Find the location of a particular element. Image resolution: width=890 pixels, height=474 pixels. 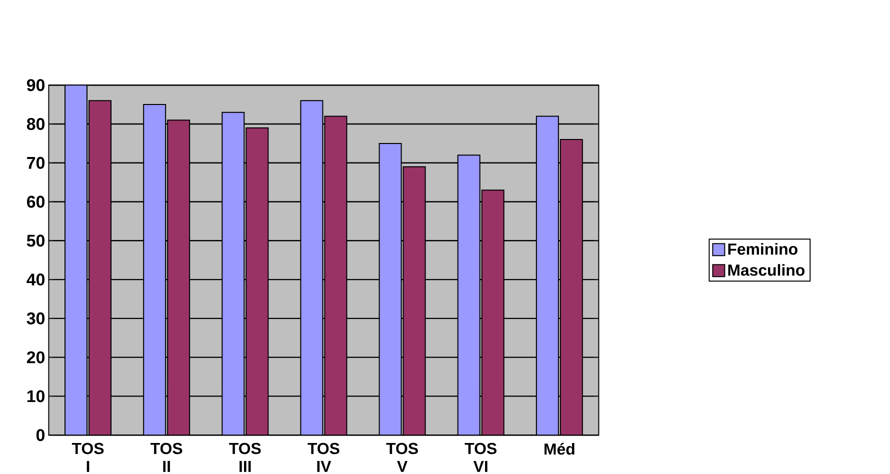

y-tick-label: 20 is located at coordinates (35, 357).